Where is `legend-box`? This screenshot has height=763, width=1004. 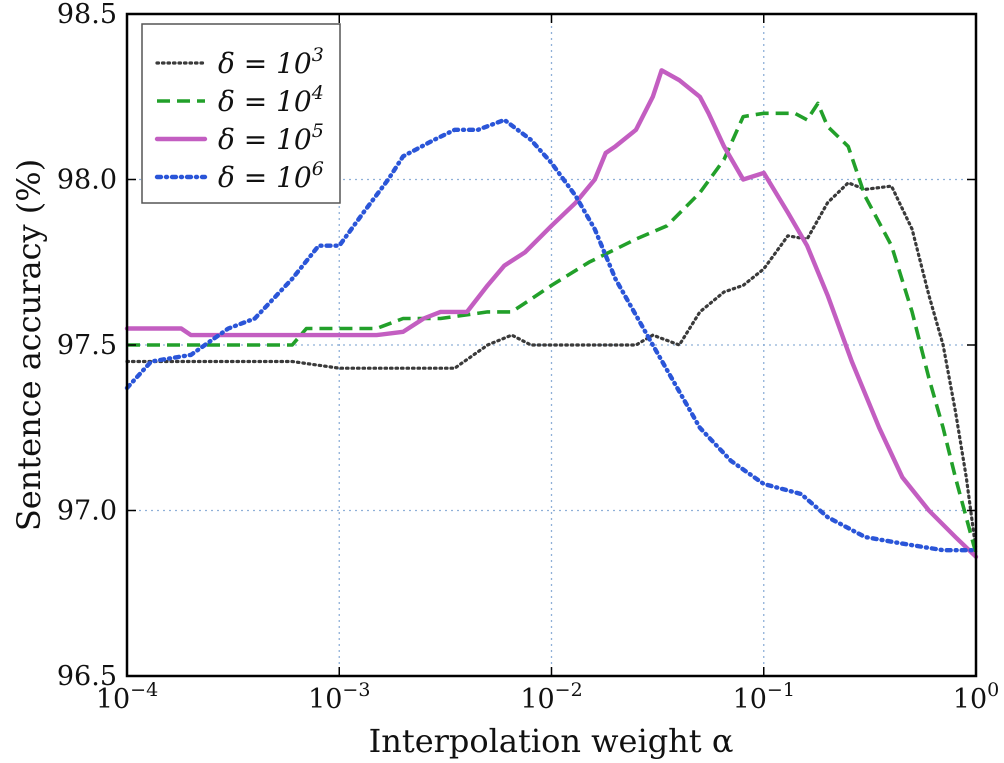
legend-box is located at coordinates (241, 113).